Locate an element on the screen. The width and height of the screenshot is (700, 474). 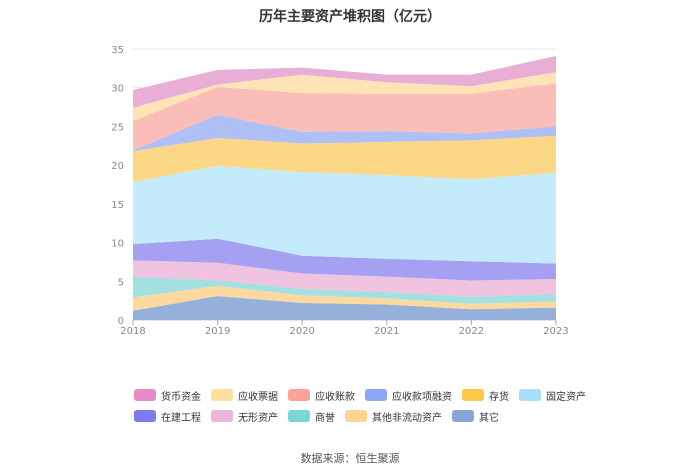
y-tick-label: 15 is located at coordinates (117, 205).